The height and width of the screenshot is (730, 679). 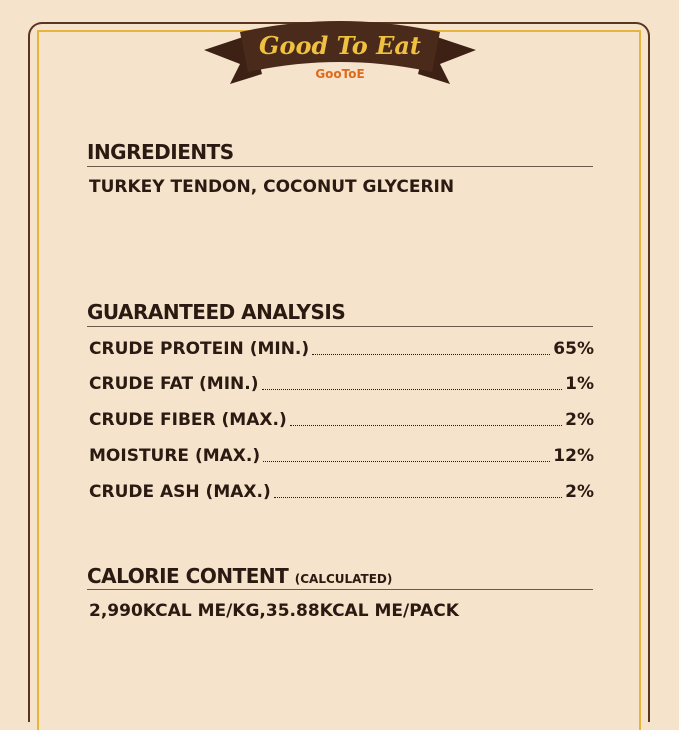 What do you see at coordinates (175, 456) in the screenshot?
I see `row-label: MOISTURE (MAX.)` at bounding box center [175, 456].